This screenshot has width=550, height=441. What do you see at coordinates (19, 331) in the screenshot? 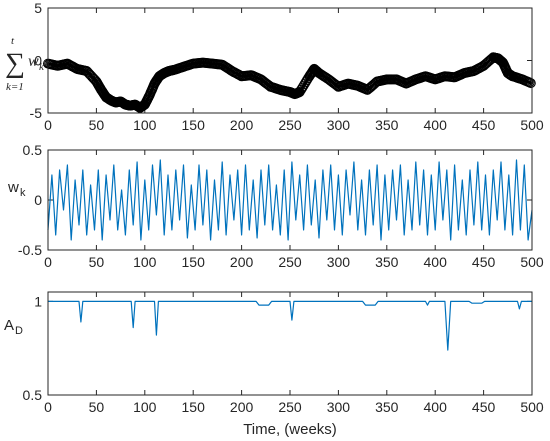
I see `a-label-sub: D` at bounding box center [19, 331].